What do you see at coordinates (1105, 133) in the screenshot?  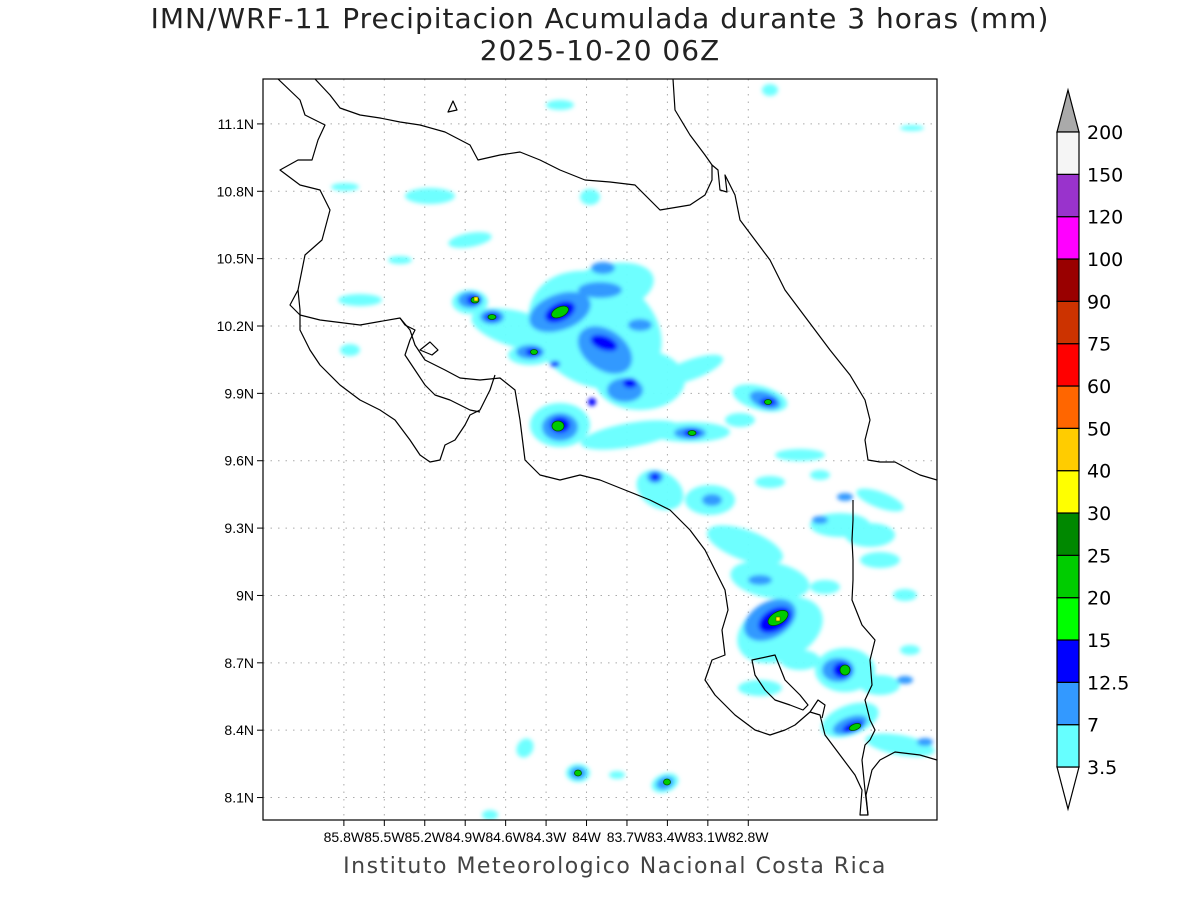 I see `colorbar-label: 200` at bounding box center [1105, 133].